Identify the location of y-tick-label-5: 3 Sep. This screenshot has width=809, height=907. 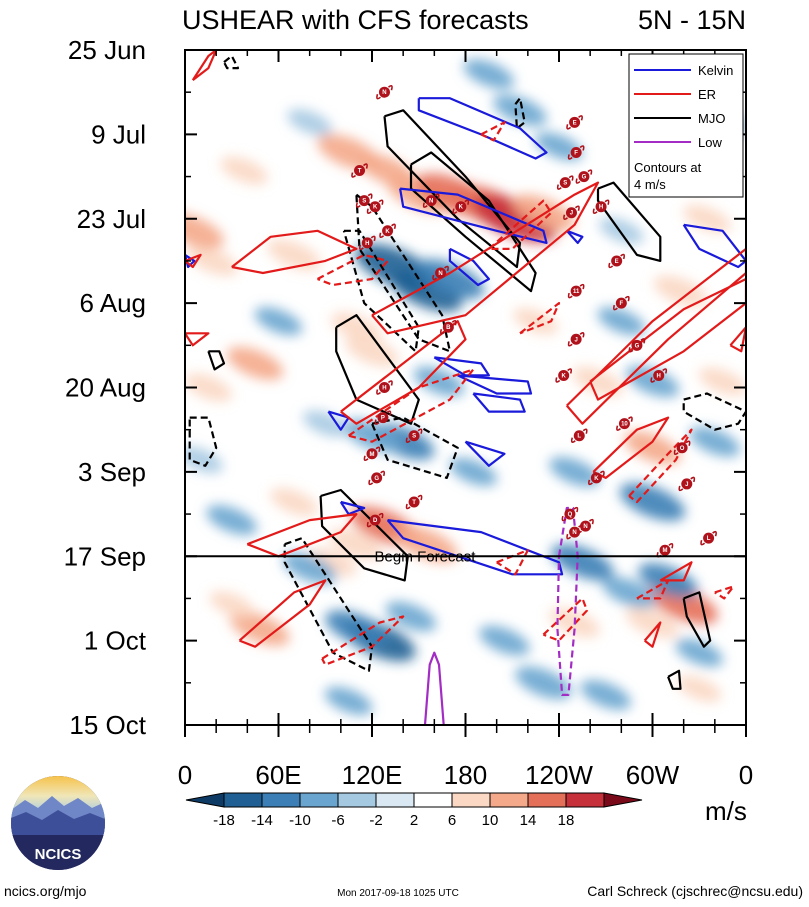
(112, 472).